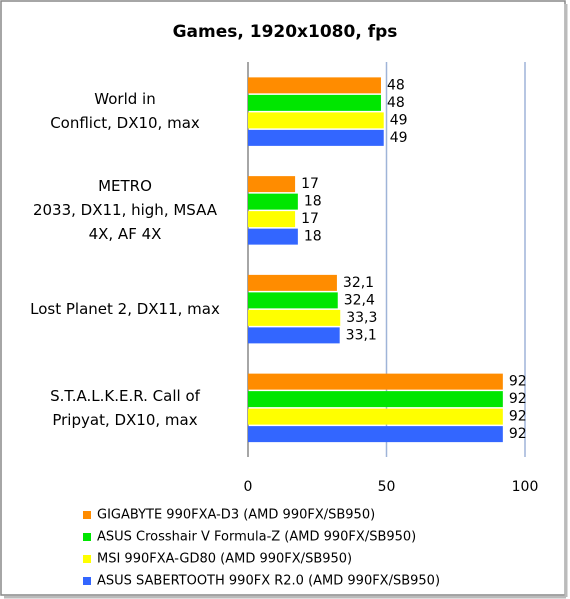  What do you see at coordinates (361, 335) in the screenshot?
I see `value-label: 33,1` at bounding box center [361, 335].